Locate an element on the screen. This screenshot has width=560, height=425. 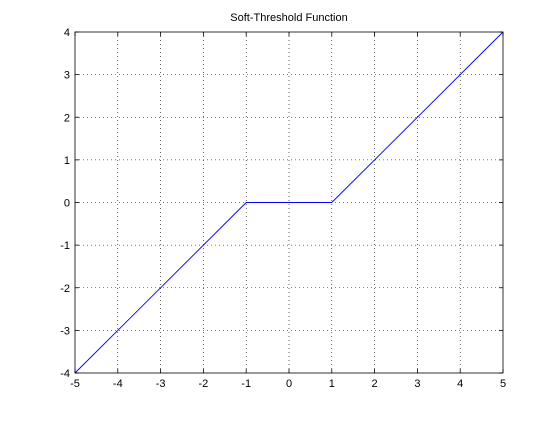
x-tick-label: 1 is located at coordinates (332, 384).